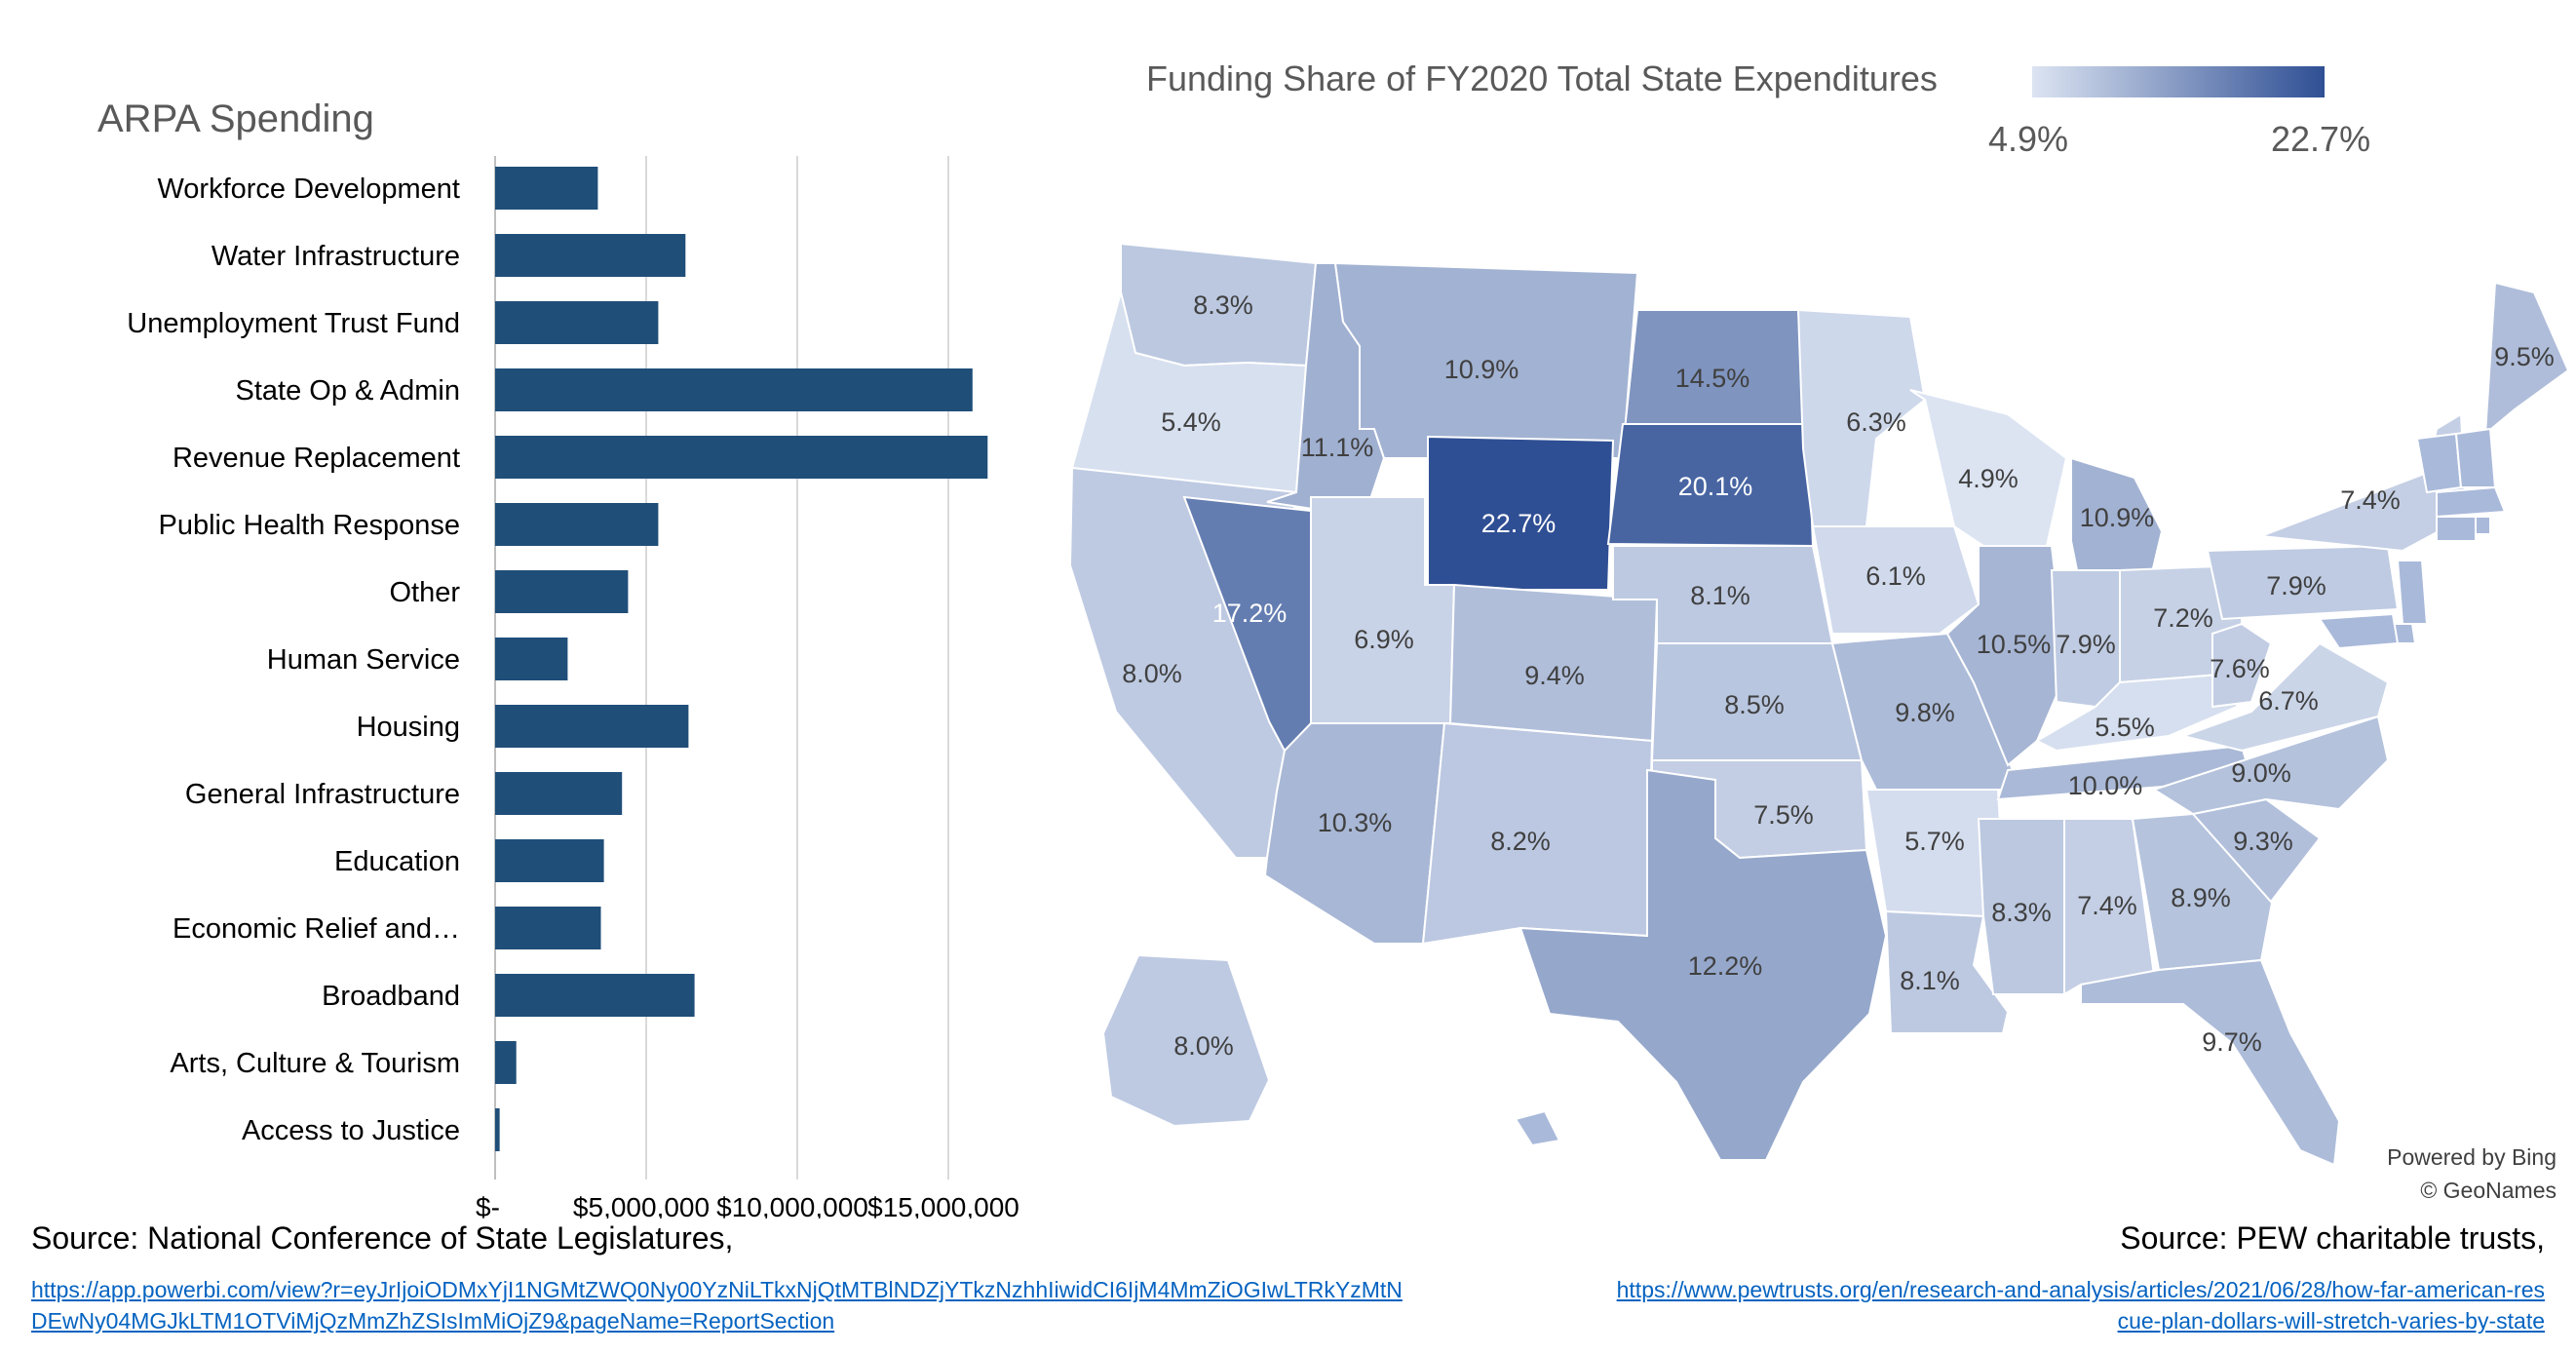 The width and height of the screenshot is (2576, 1354). Describe the element at coordinates (235, 118) in the screenshot. I see `bar-chart-title: ARPA Spending` at that location.